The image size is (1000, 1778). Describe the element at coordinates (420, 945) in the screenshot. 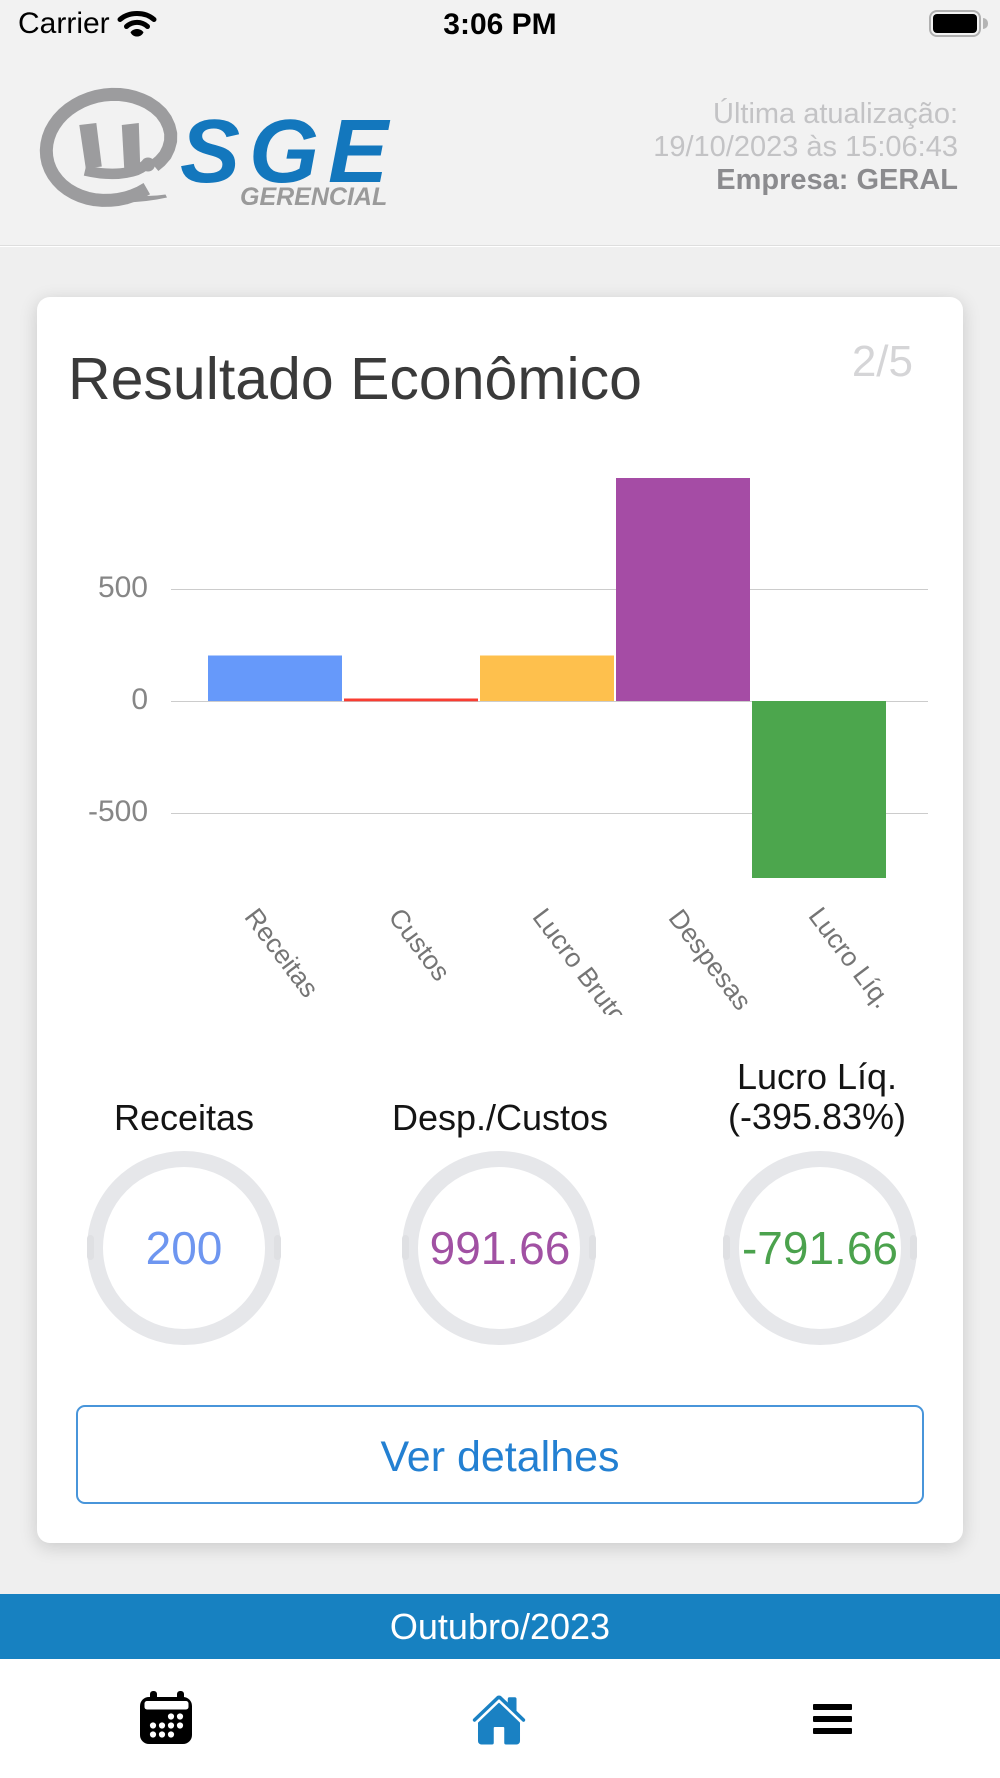

I see `svg-text: Custos` at that location.